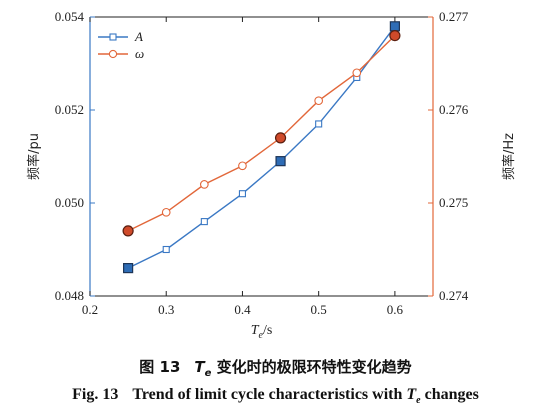  Describe the element at coordinates (121, 45) in the screenshot. I see `chart-legend: Aω` at that location.